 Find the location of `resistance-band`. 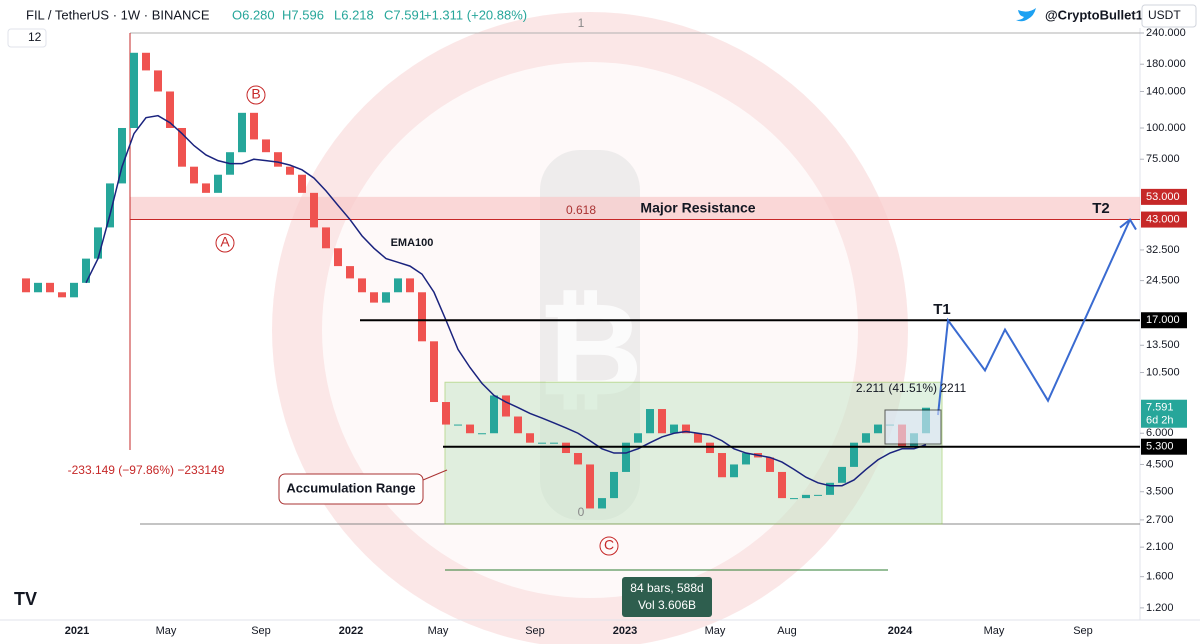

resistance-band is located at coordinates (635, 208).